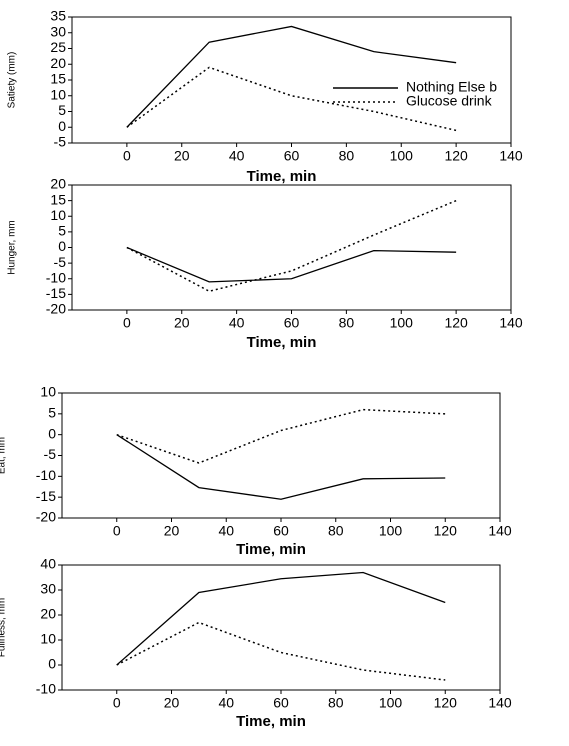  What do you see at coordinates (4, 455) in the screenshot?
I see `y-axis-label: Eat, mm` at bounding box center [4, 455].